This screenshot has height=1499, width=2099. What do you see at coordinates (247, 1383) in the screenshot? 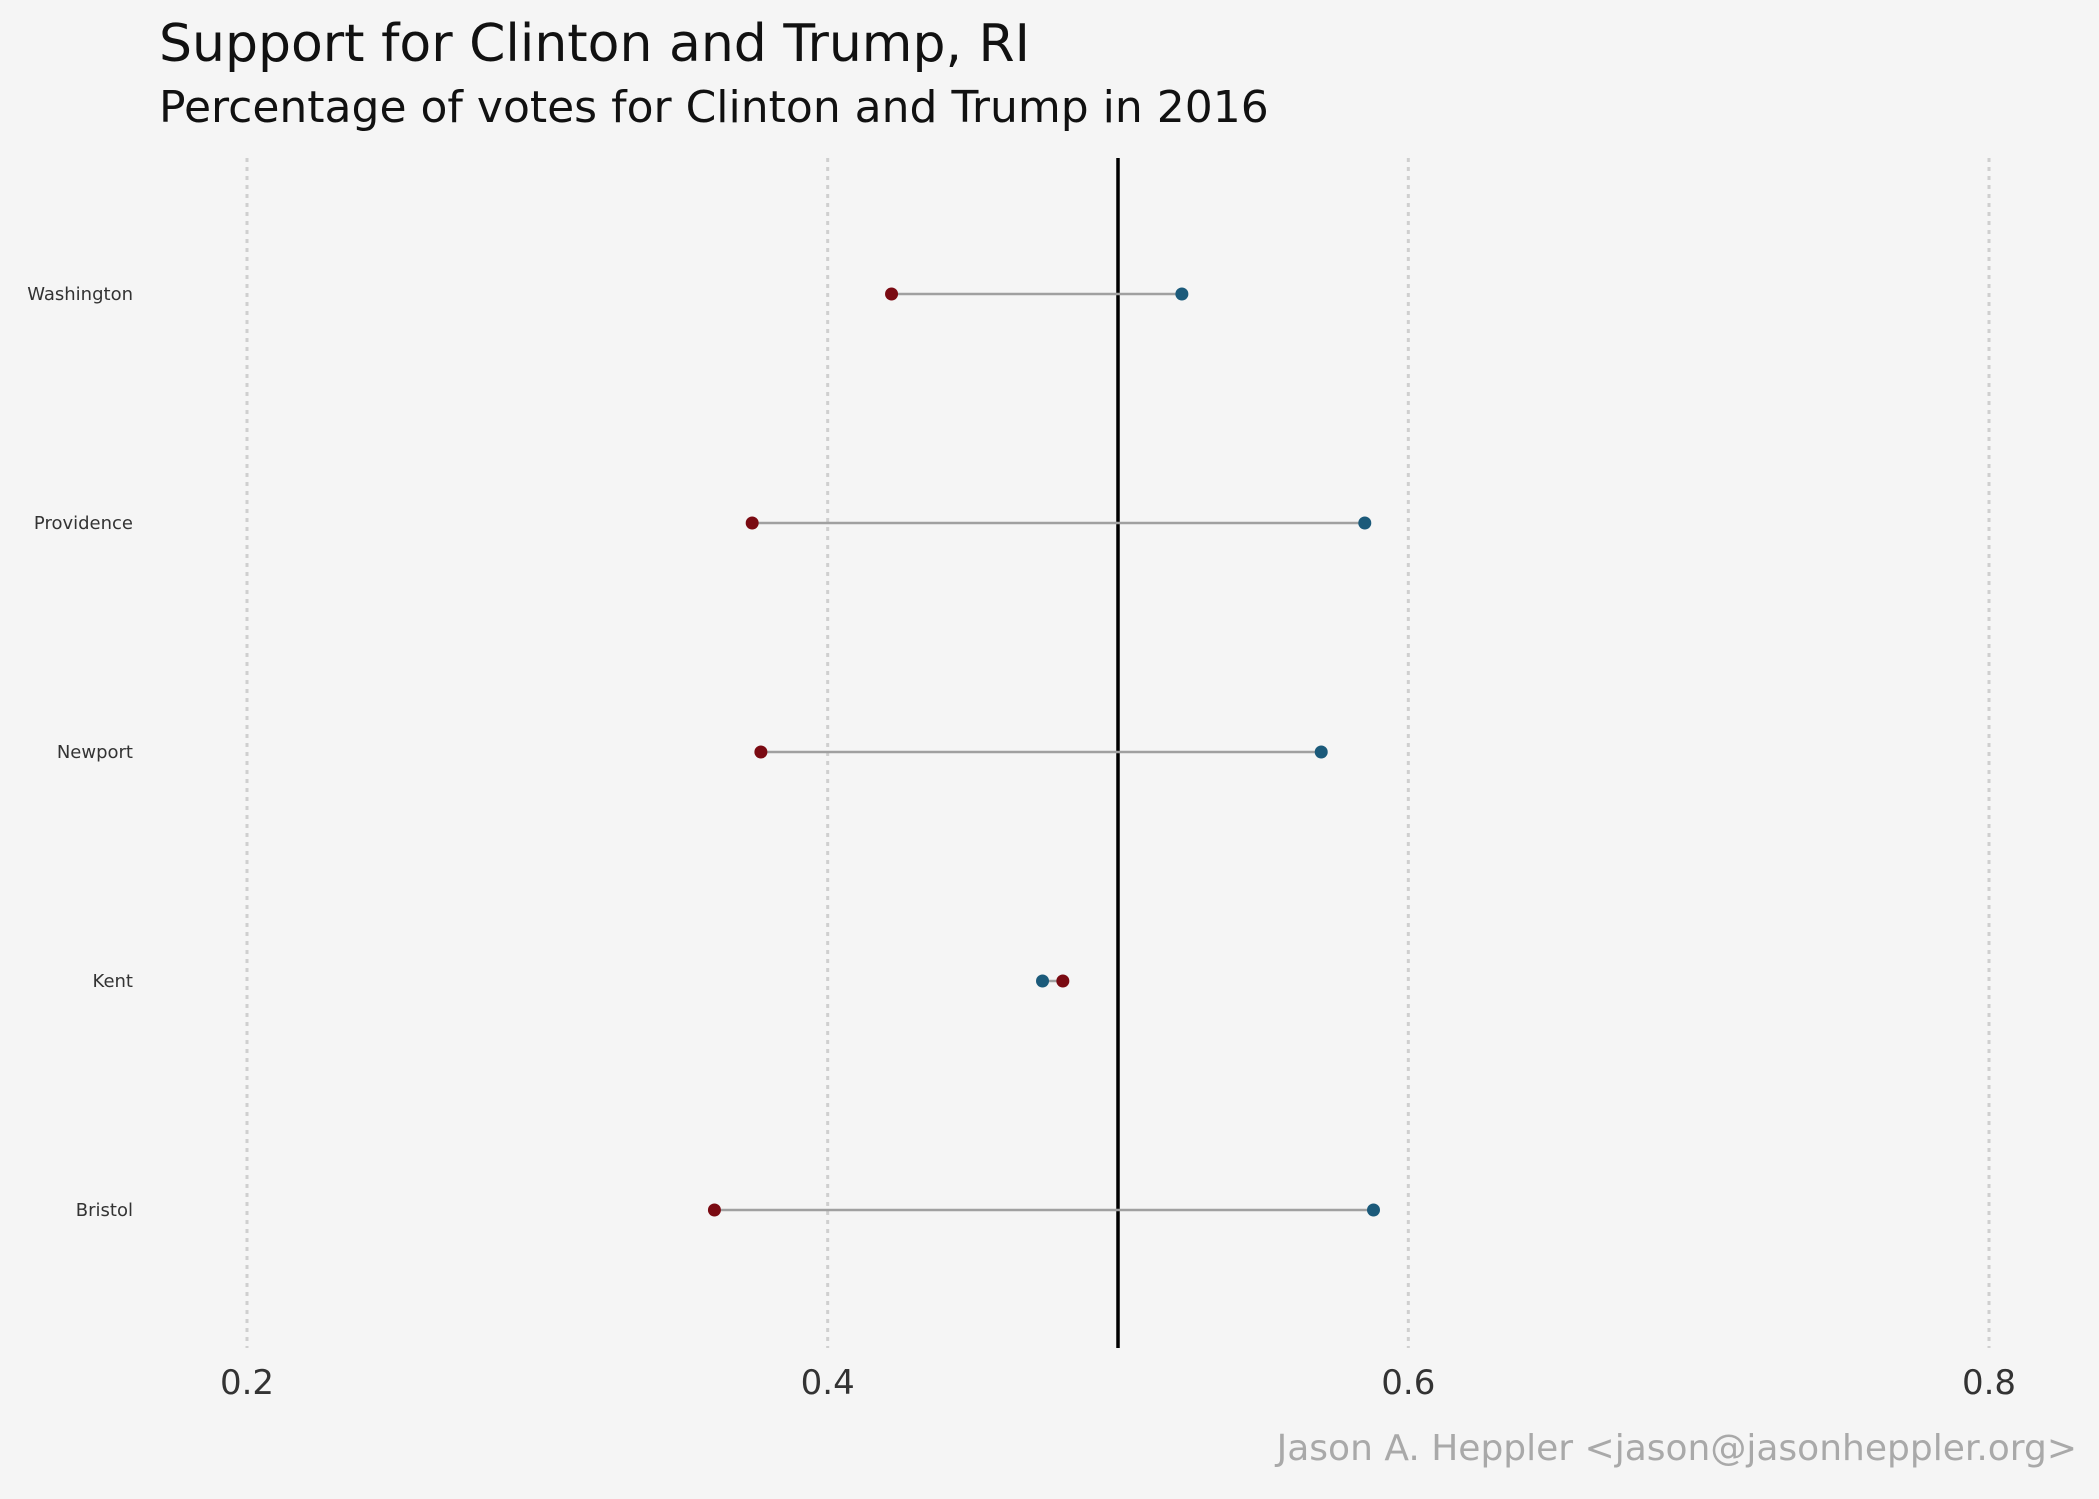
I see `x-tick-label: 0.2` at bounding box center [247, 1383].